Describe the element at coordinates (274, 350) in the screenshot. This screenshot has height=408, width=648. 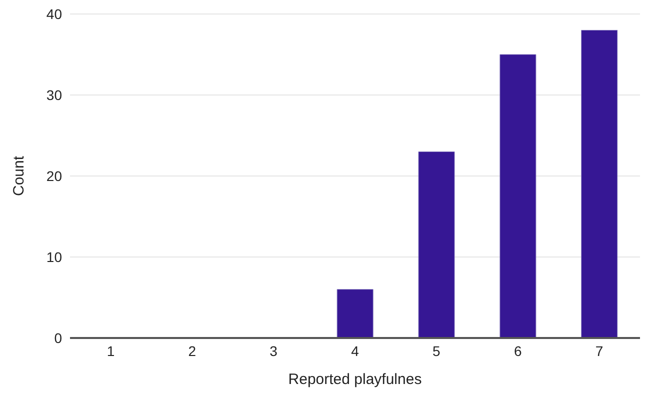
I see `x-tick-label: 3` at that location.